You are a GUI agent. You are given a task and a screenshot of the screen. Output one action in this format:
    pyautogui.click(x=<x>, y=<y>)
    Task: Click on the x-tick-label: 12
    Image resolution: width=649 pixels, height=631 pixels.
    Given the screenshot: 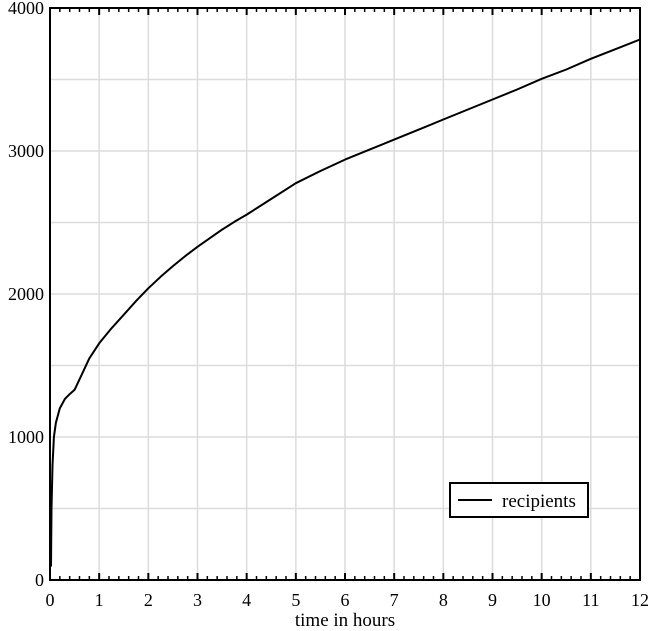 What is the action you would take?
    pyautogui.click(x=640, y=600)
    